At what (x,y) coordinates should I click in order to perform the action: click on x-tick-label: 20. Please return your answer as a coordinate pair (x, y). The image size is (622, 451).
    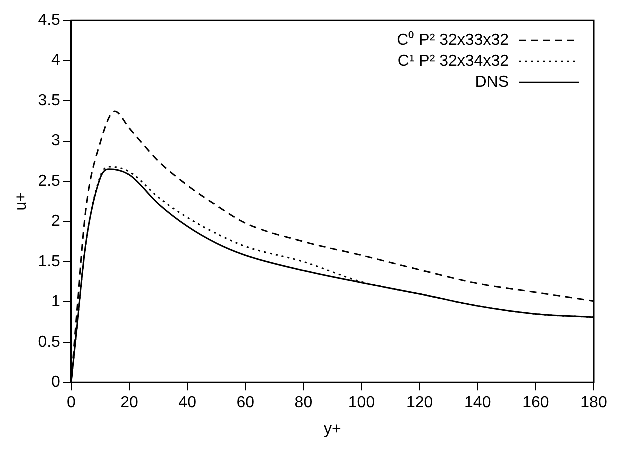
    Looking at the image, I should click on (129, 403).